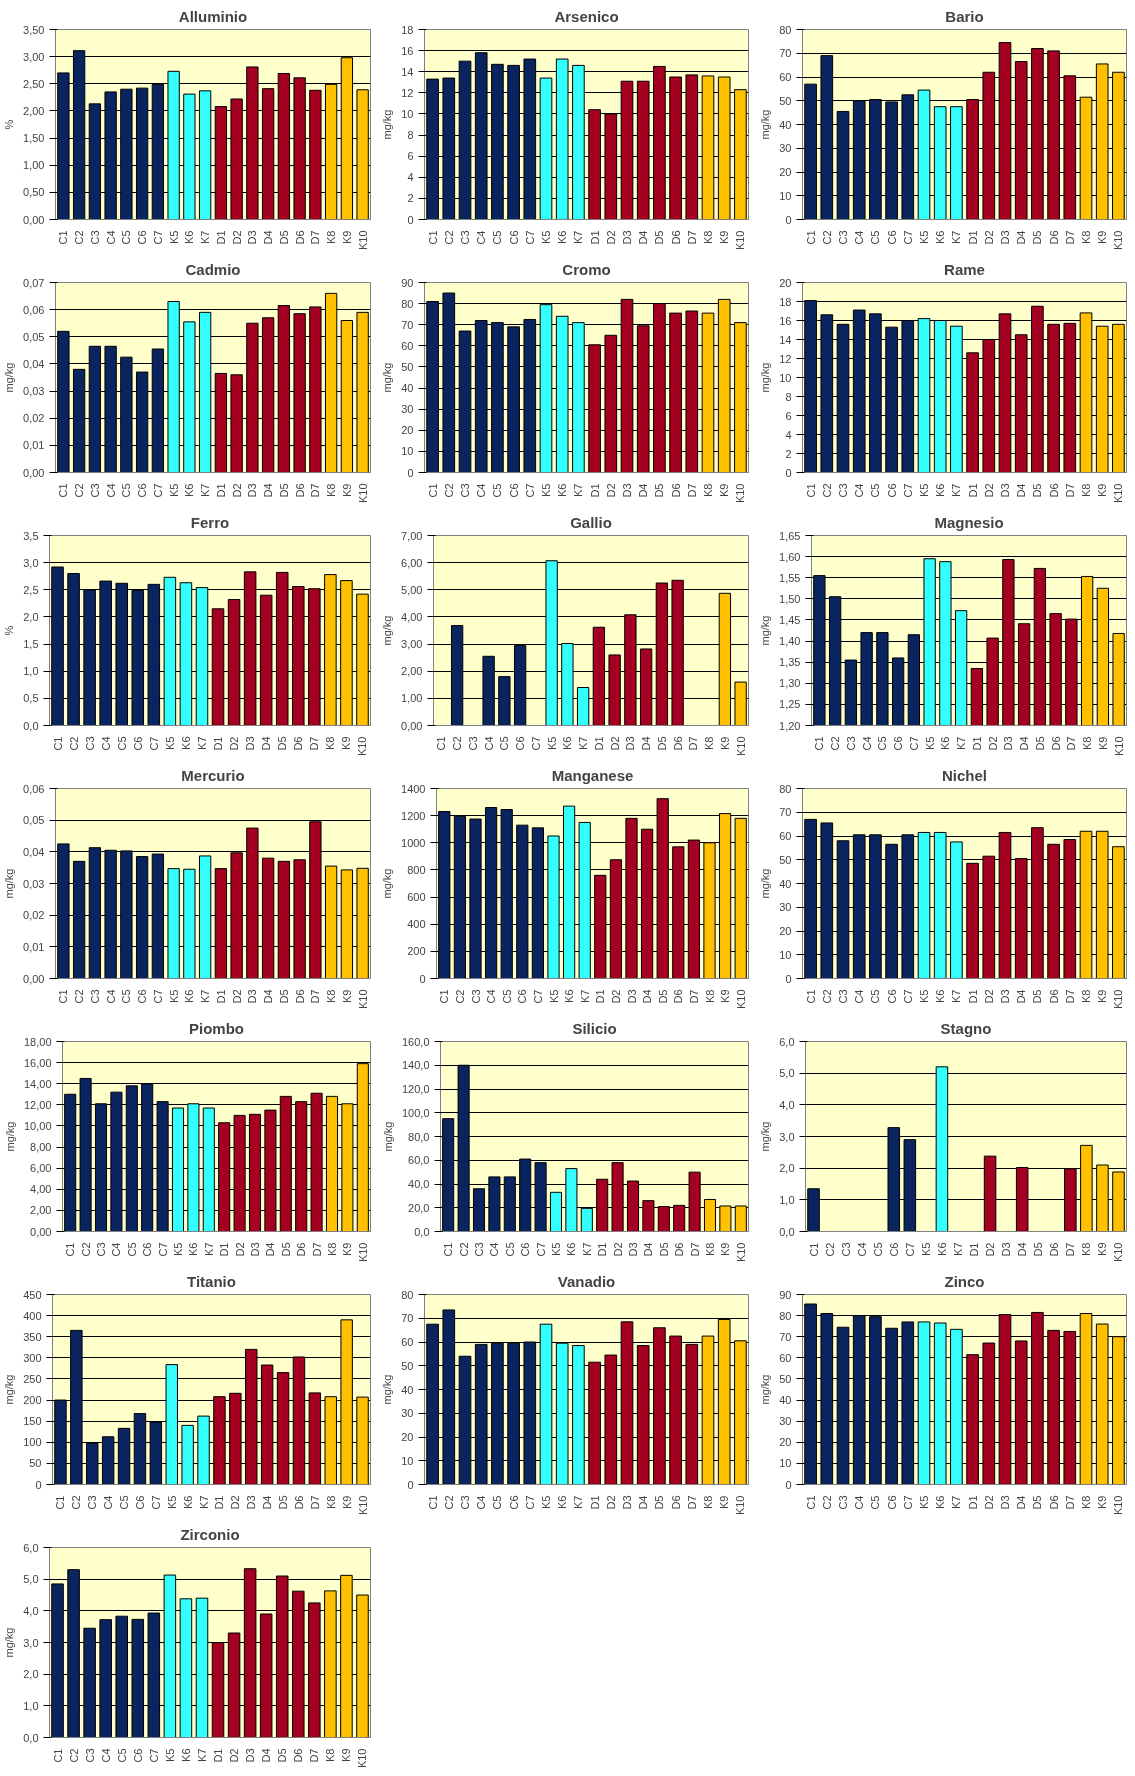 Image resolution: width=1135 pixels, height=1776 pixels. Describe the element at coordinates (31, 1705) in the screenshot. I see `y-tick-label: 1,0` at that location.